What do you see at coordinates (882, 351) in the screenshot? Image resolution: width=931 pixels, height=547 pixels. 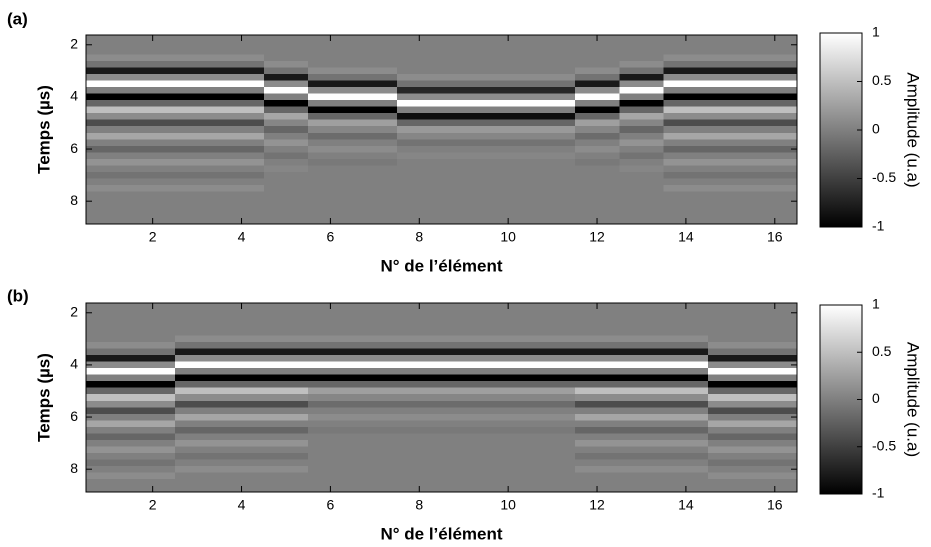 I see `colorbar-tick-label: 0.5` at bounding box center [882, 351].